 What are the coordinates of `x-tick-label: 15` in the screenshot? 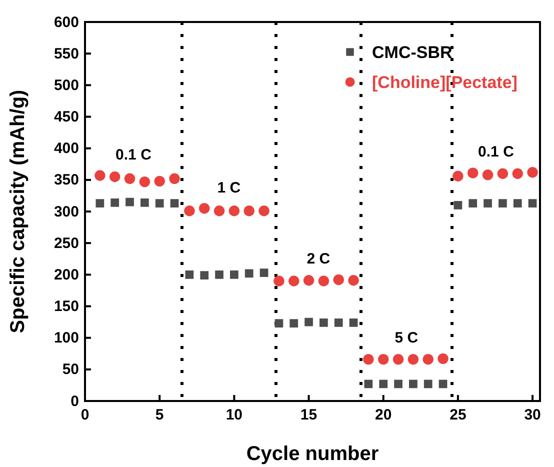 It's located at (309, 415).